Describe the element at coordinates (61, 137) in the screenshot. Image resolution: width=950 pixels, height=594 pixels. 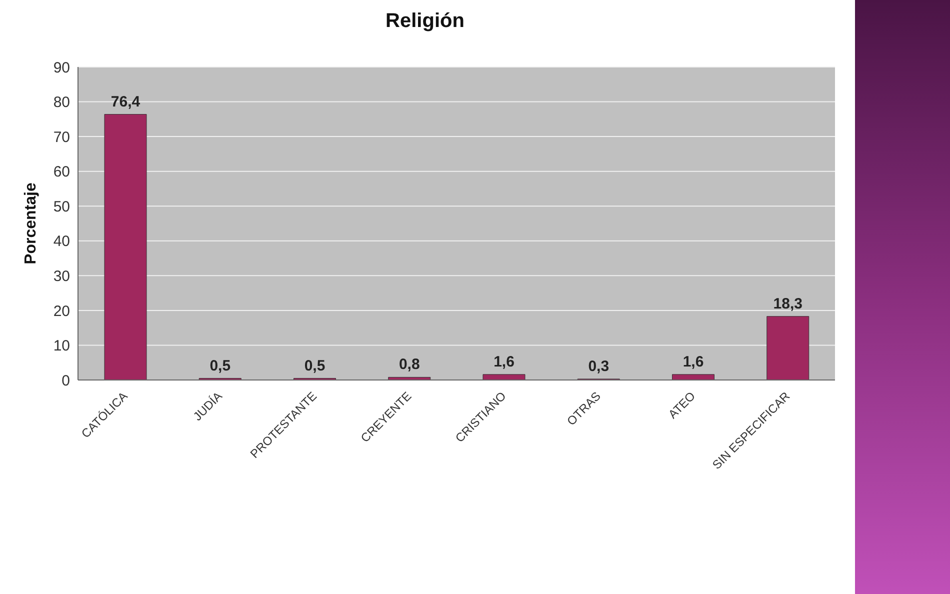
I see `y-tick-label: 70` at that location.